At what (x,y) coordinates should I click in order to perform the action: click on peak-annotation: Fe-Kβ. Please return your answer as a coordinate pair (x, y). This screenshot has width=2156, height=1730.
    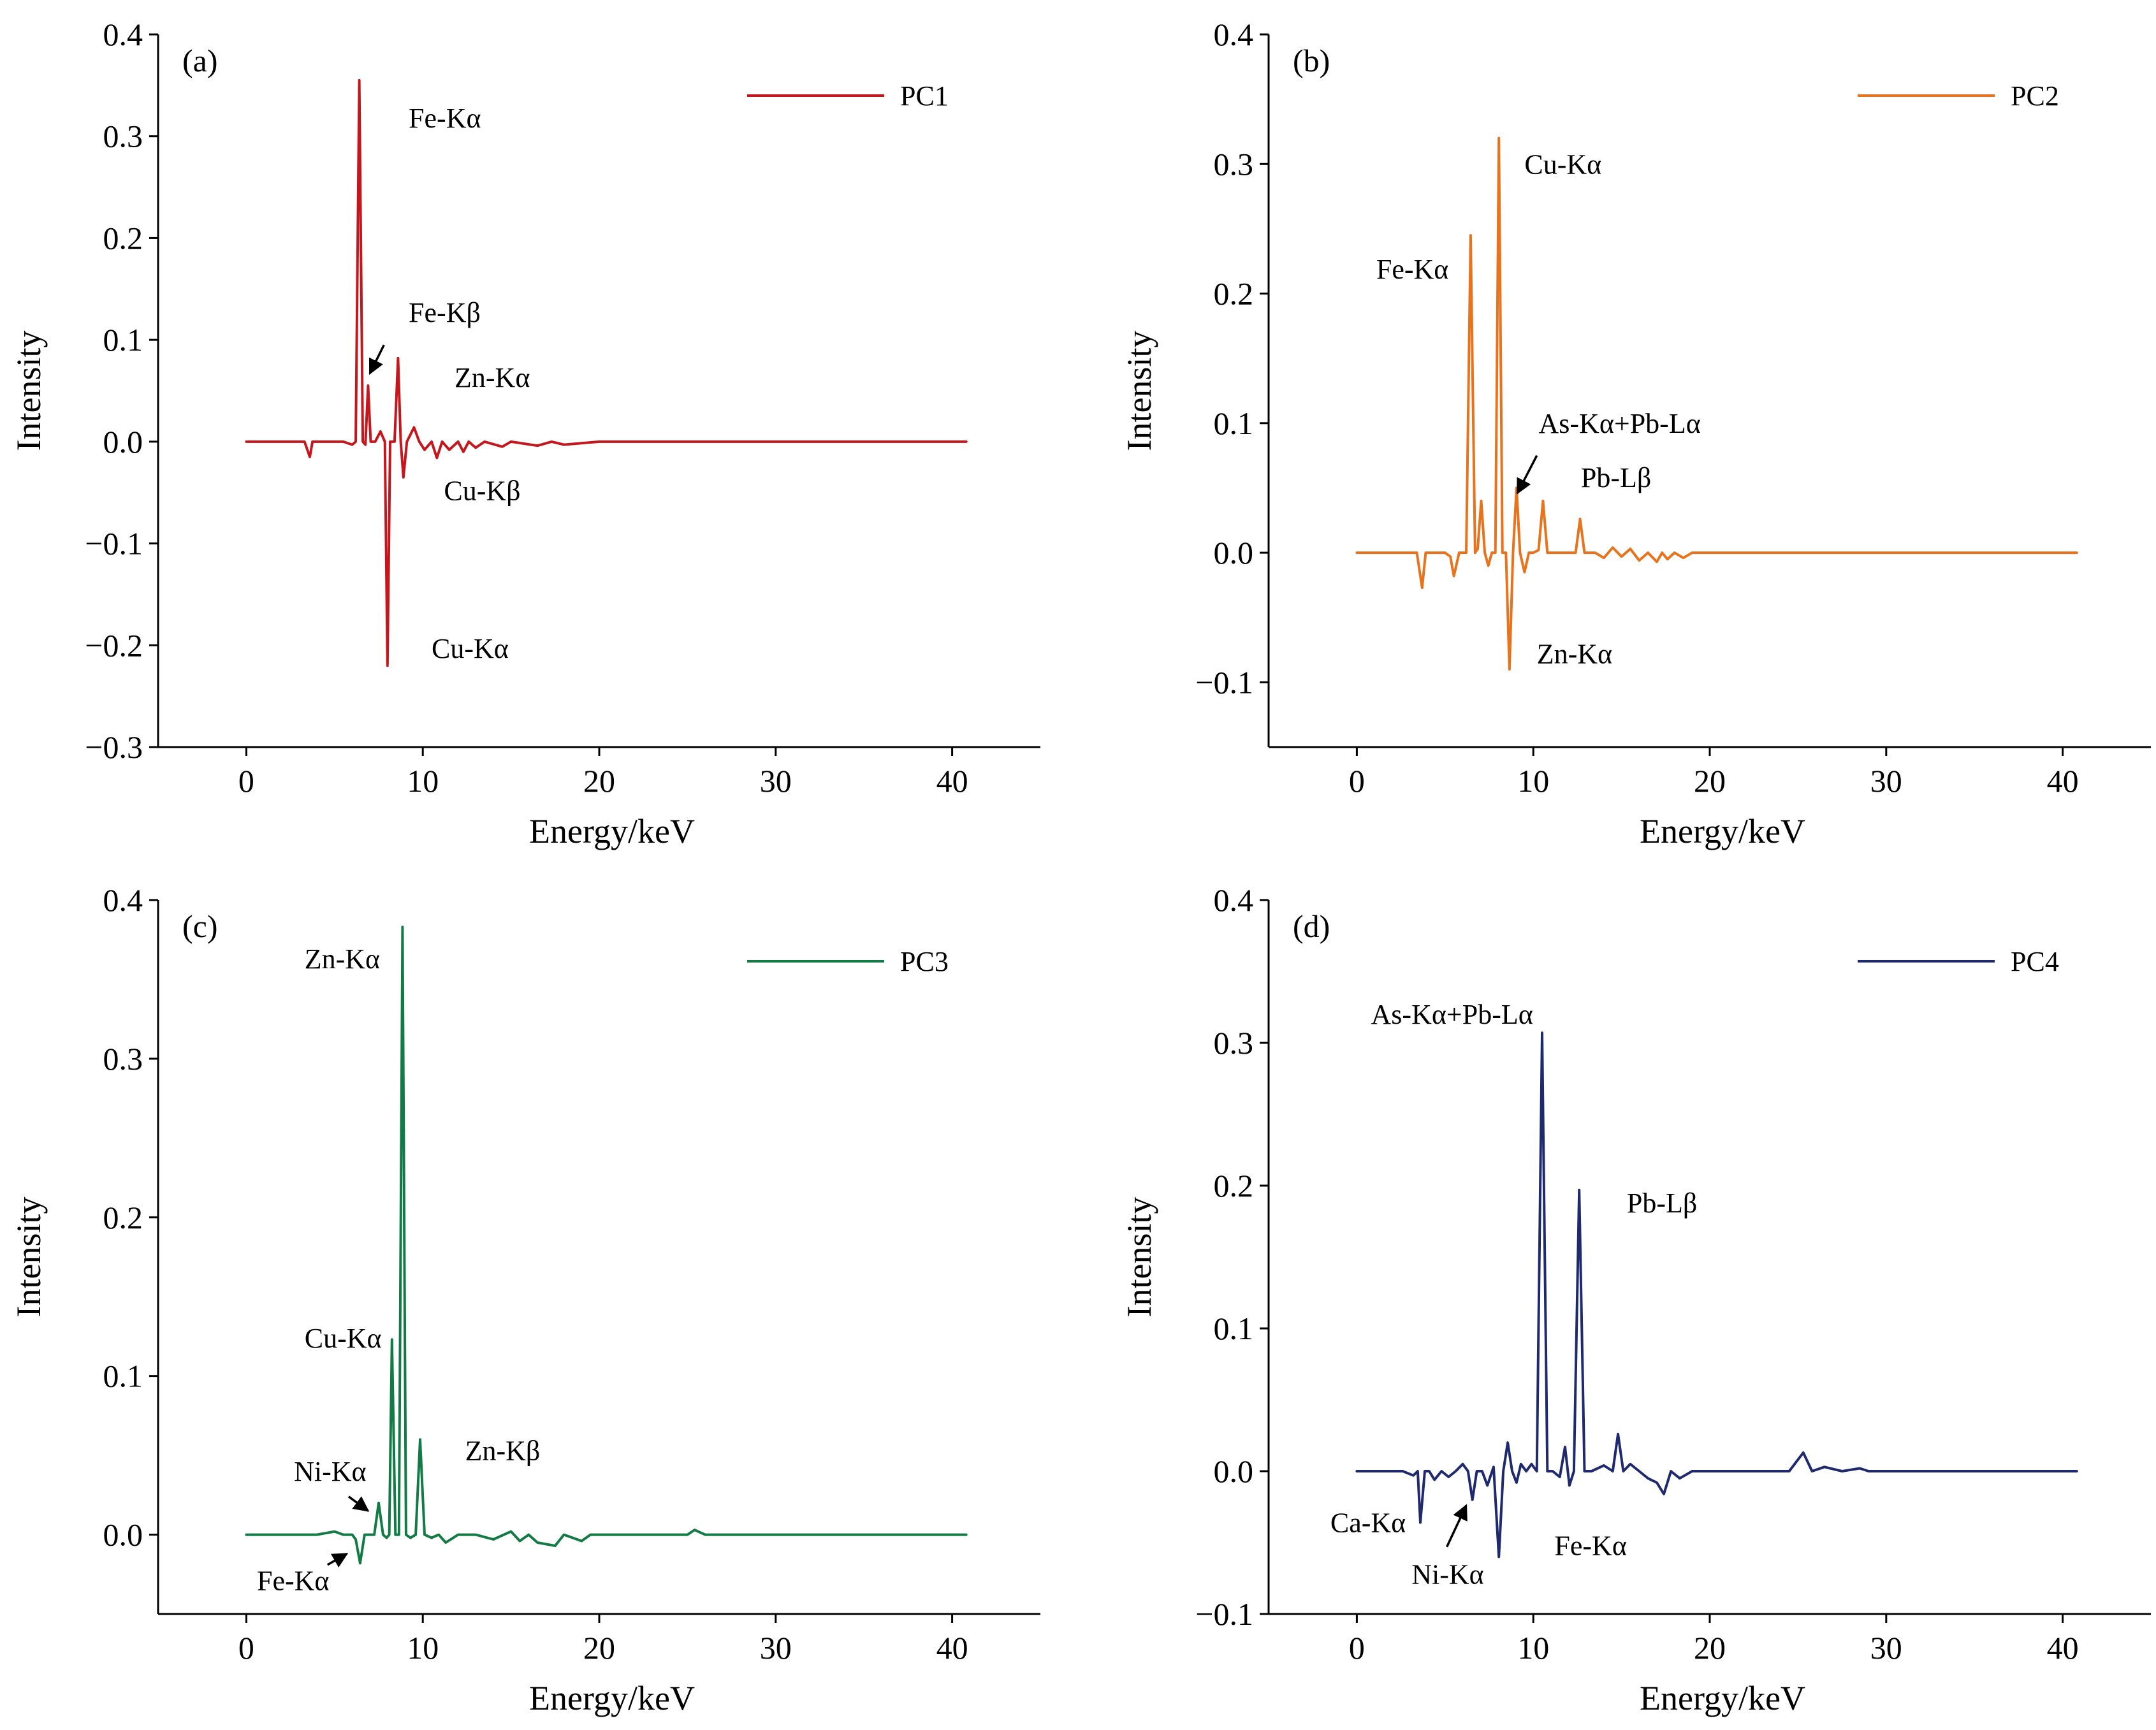
    Looking at the image, I should click on (445, 312).